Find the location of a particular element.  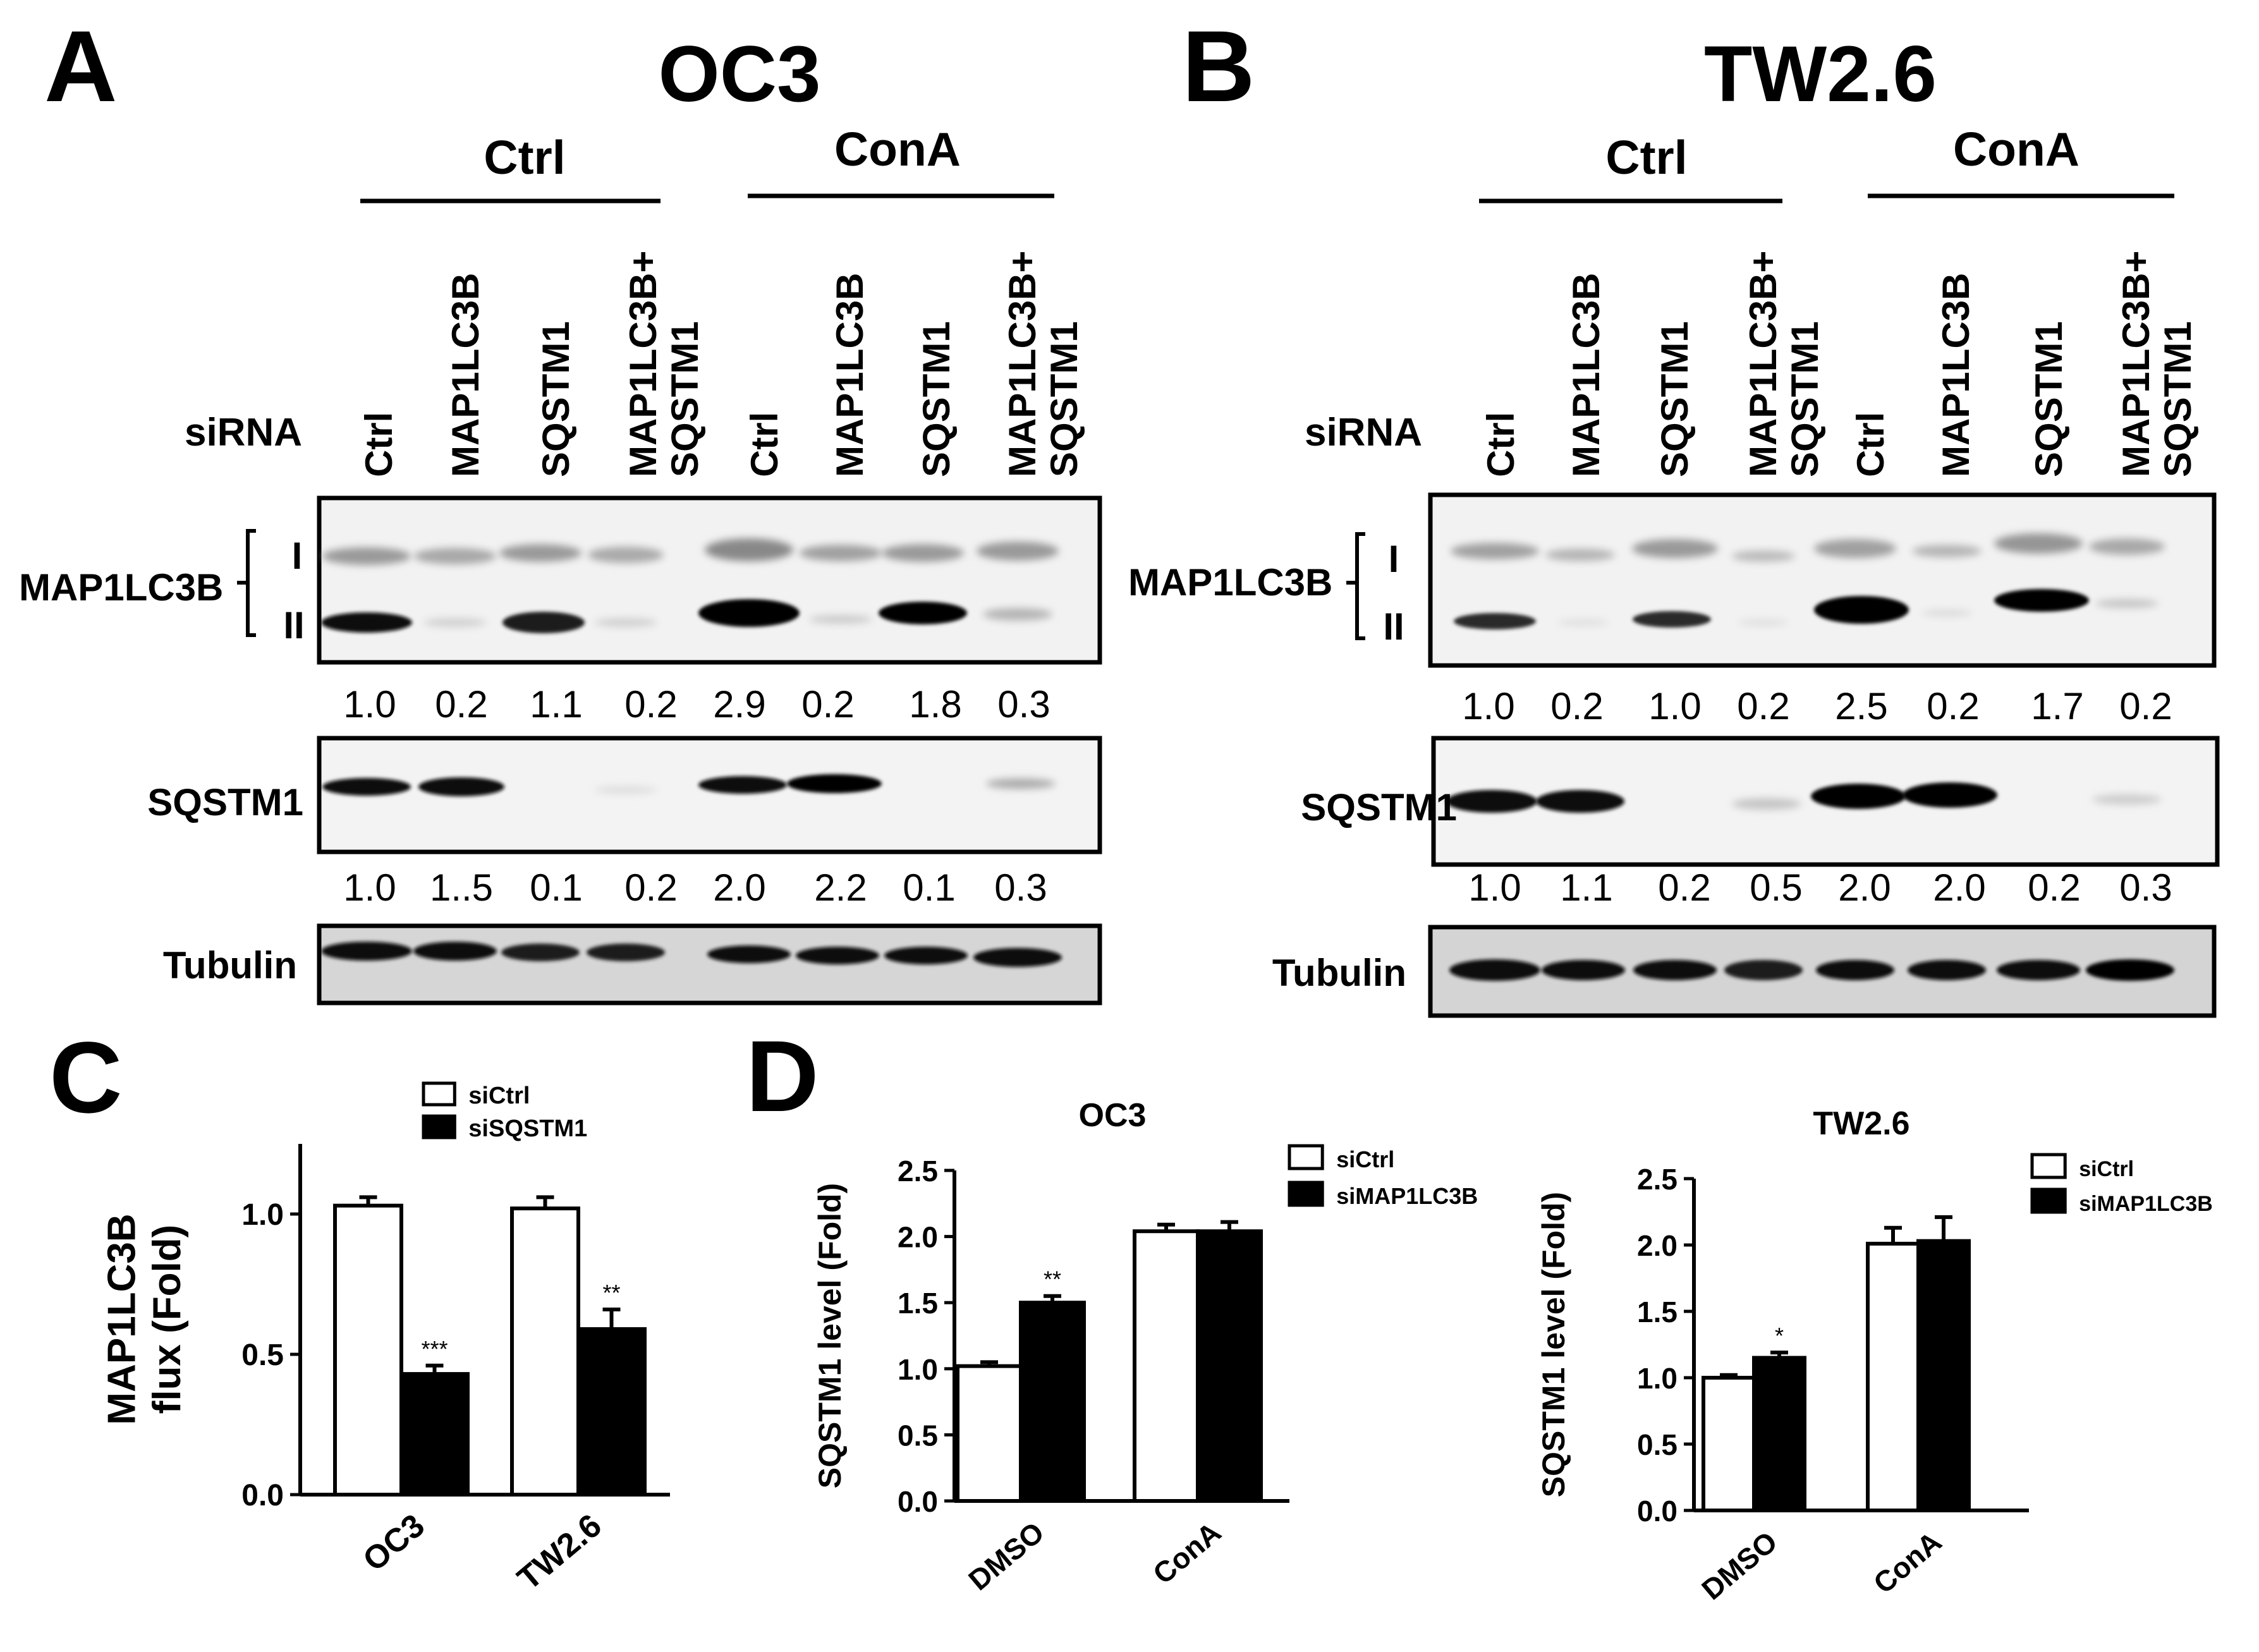

panel-a-tubulin-blot is located at coordinates (709, 964).